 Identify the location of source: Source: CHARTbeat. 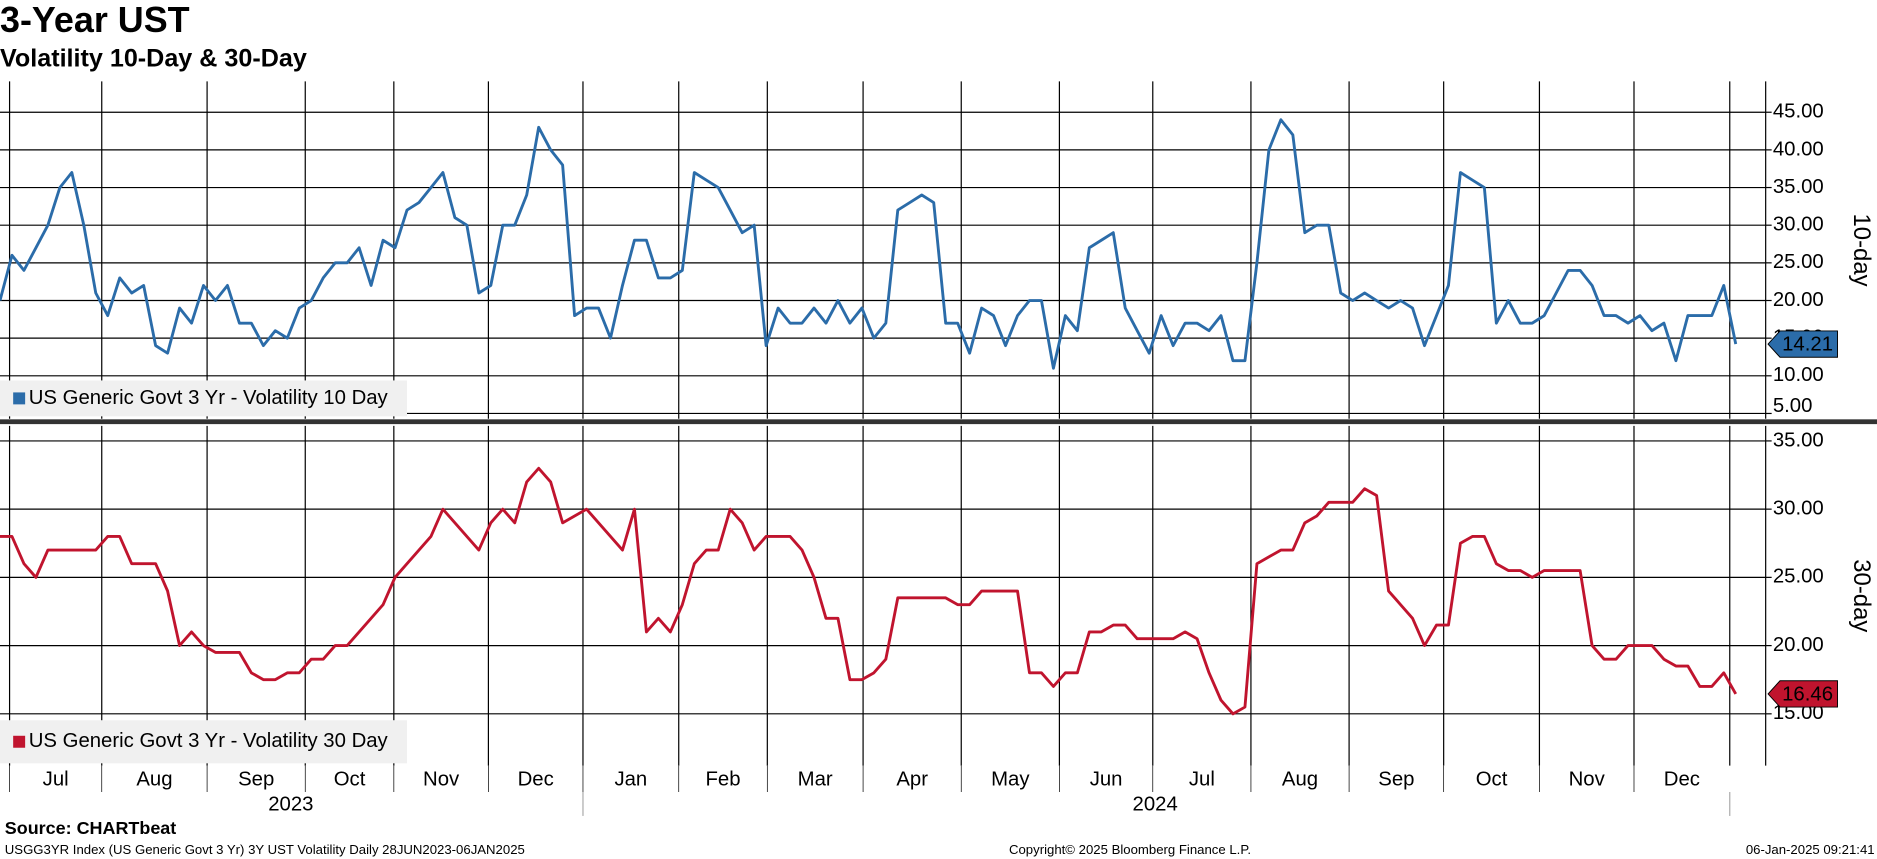
(90, 828).